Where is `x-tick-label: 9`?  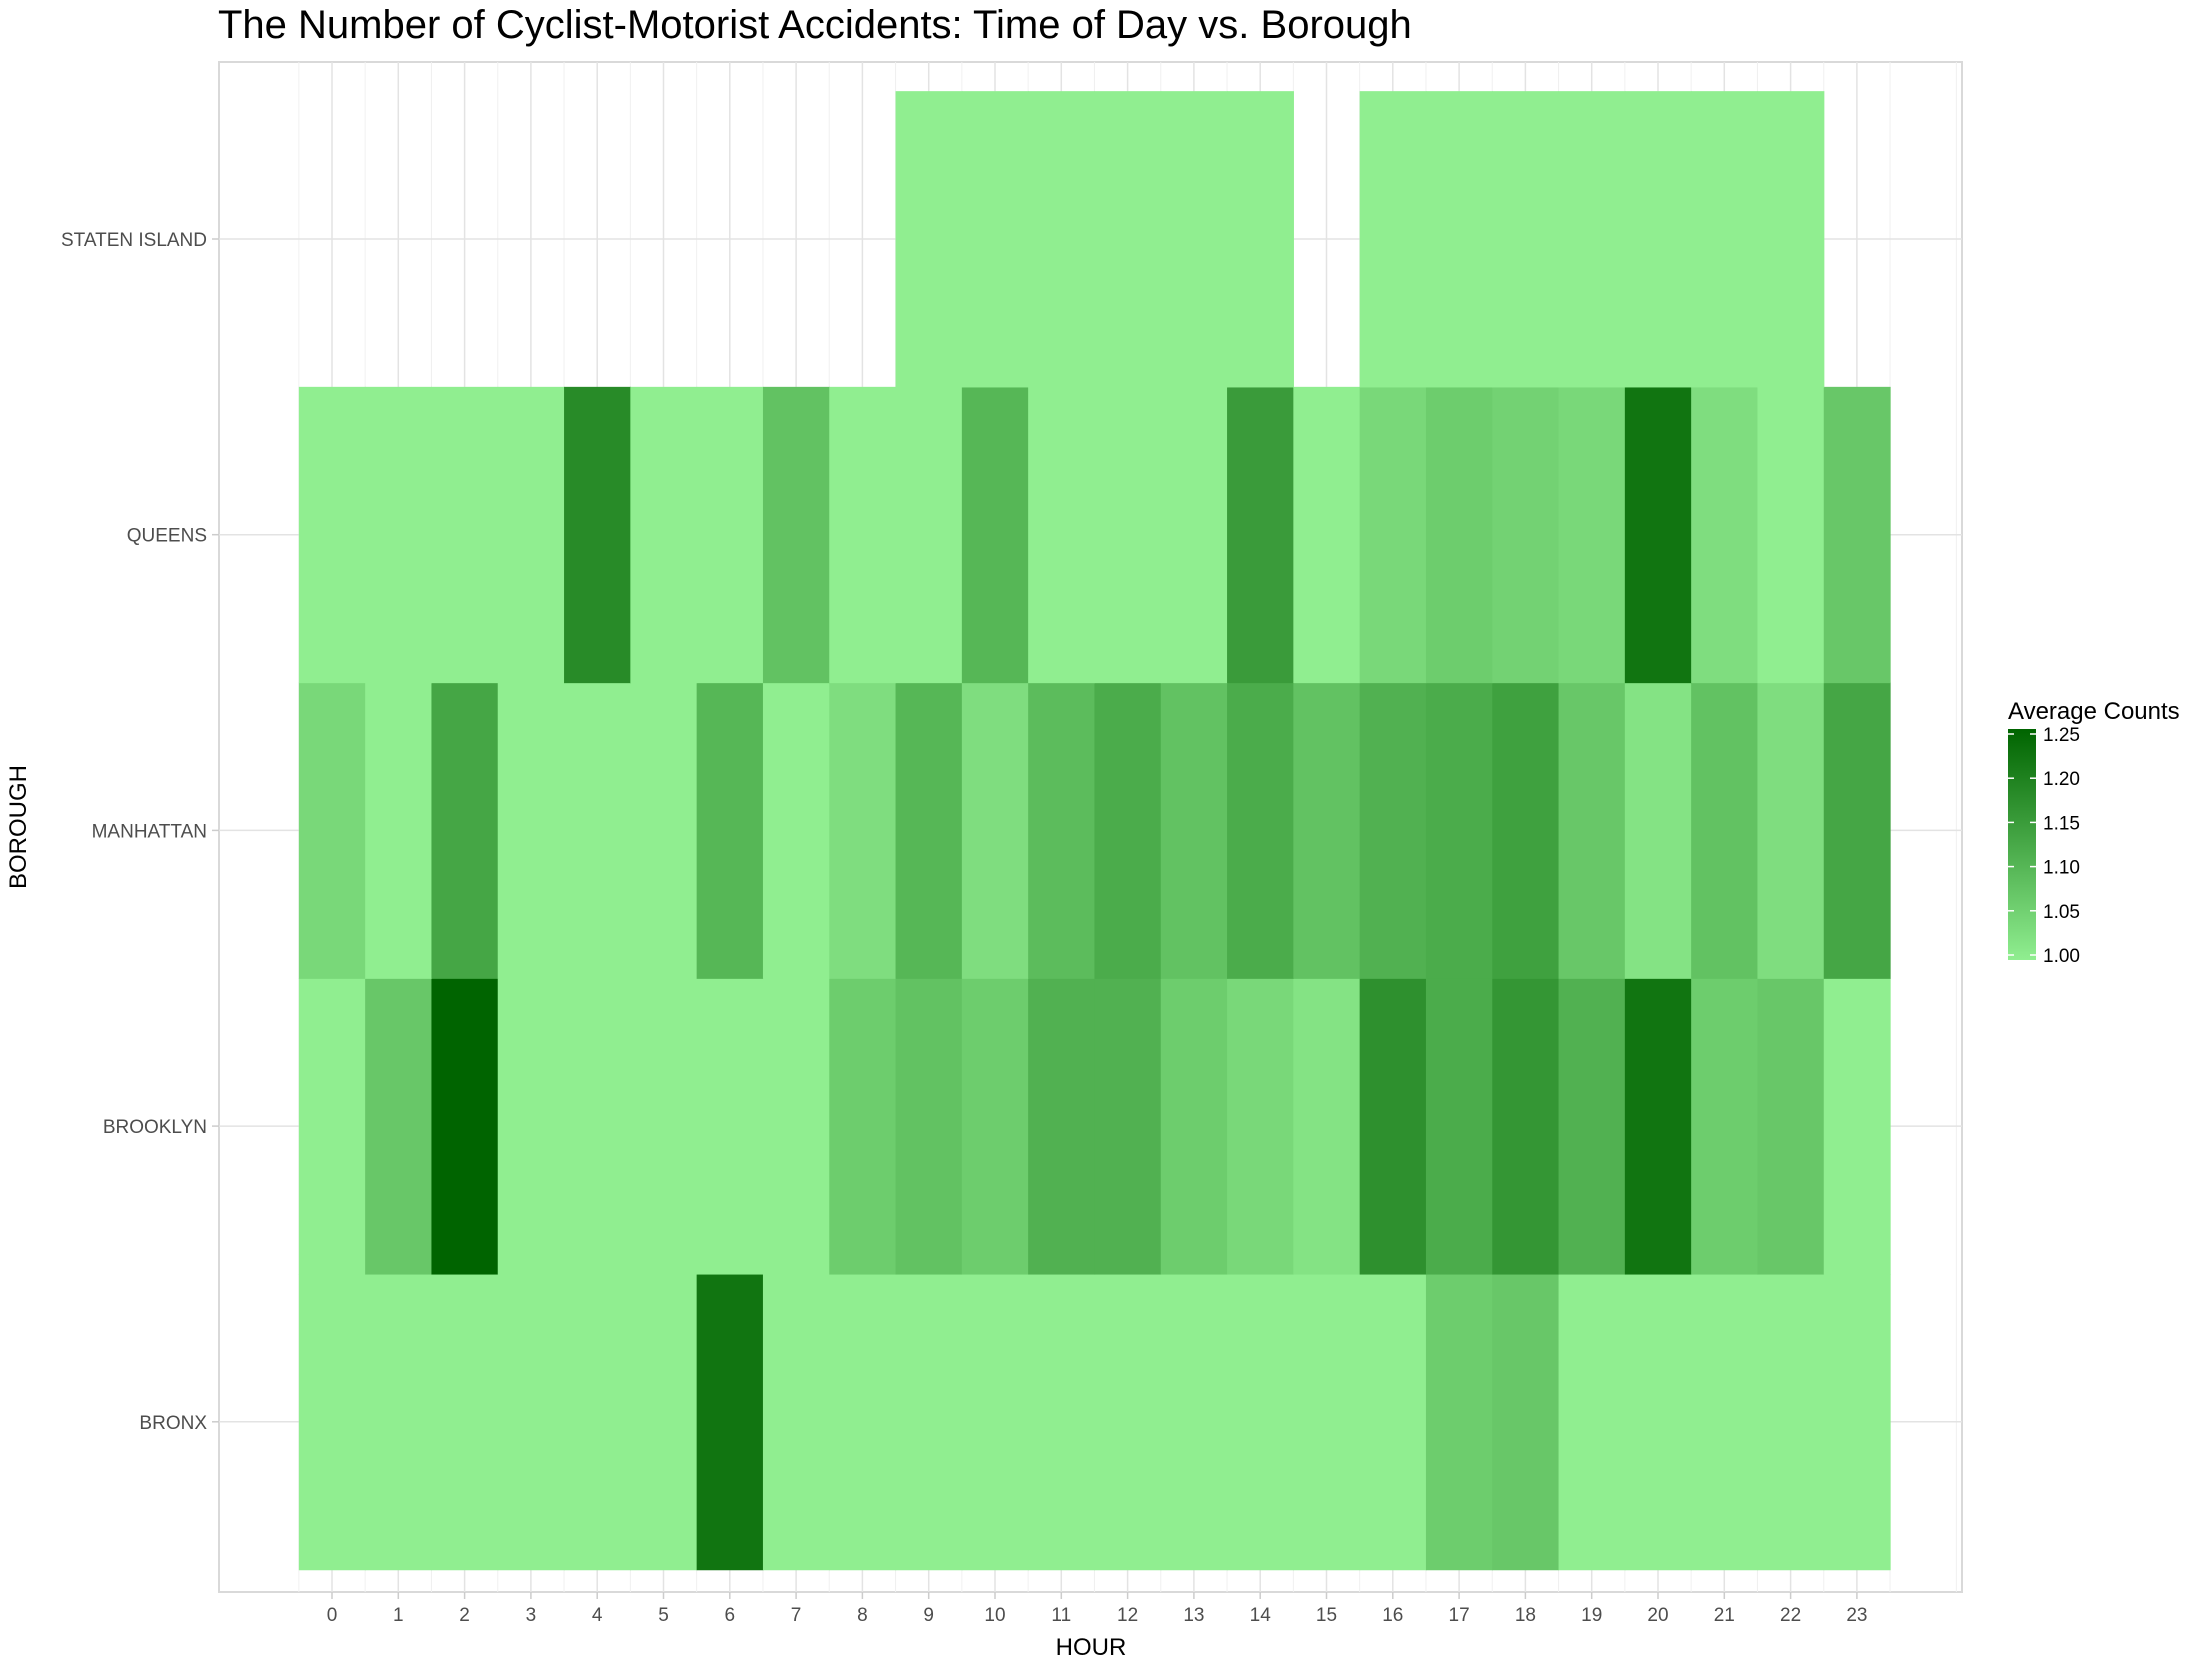
x-tick-label: 9 is located at coordinates (928, 1615).